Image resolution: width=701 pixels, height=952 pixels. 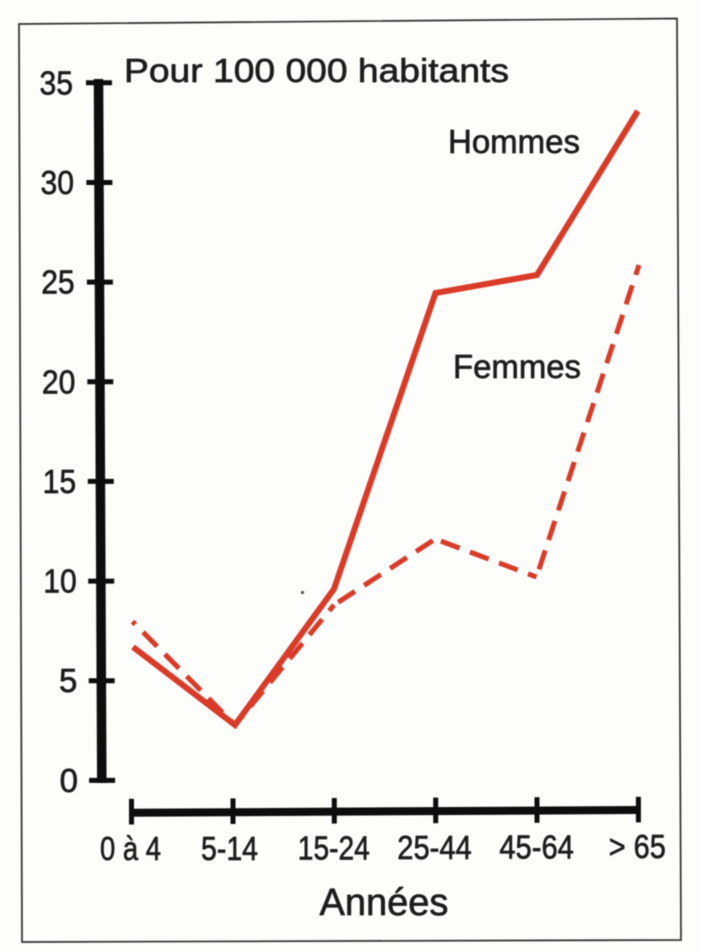 What do you see at coordinates (60, 581) in the screenshot?
I see `svg-text: 10` at bounding box center [60, 581].